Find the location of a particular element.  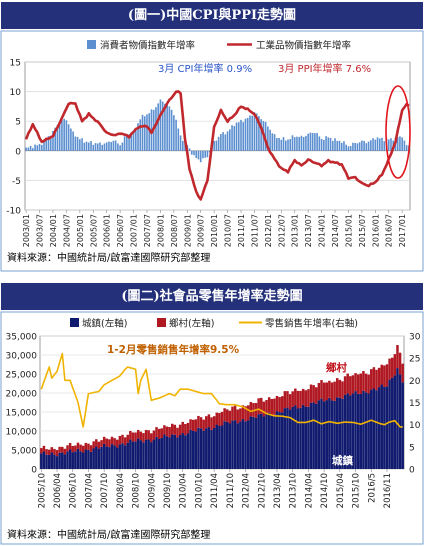

chart1-x-tick-label: 2013/01 is located at coordinates (295, 230).